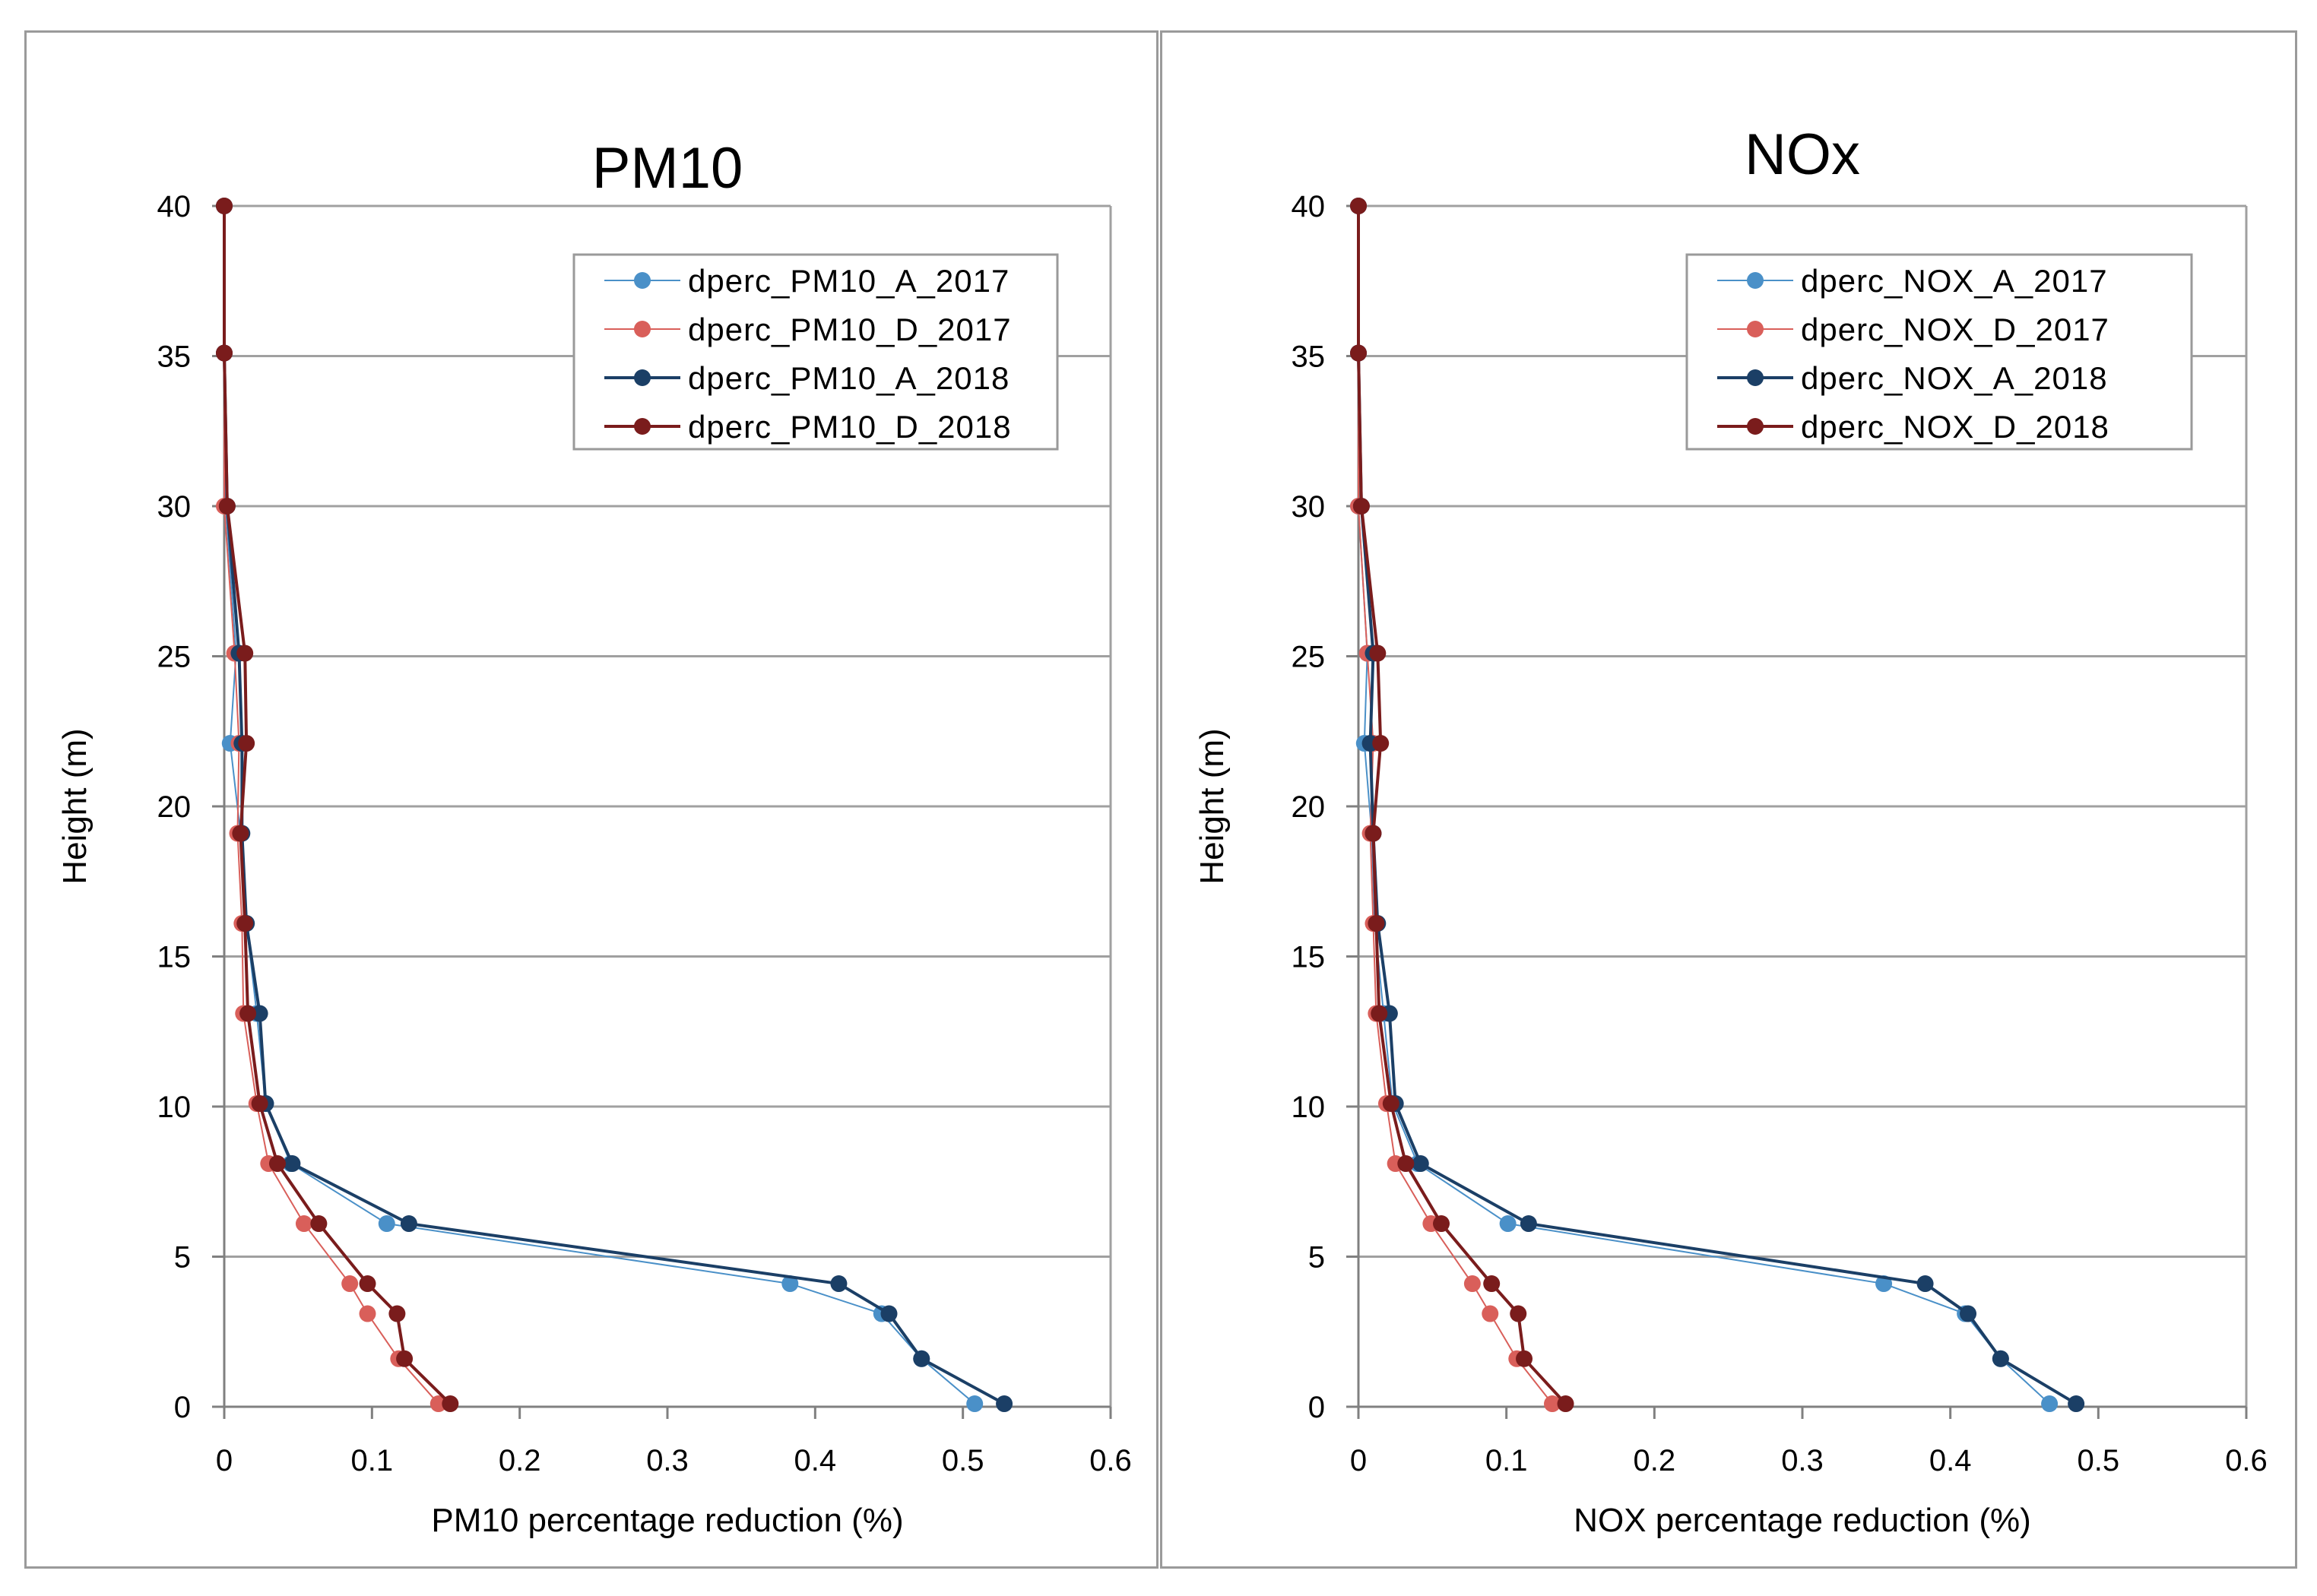 This screenshot has width=2317, height=1596. I want to click on legend-entry: dperc_NOX_A_2017, so click(1954, 281).